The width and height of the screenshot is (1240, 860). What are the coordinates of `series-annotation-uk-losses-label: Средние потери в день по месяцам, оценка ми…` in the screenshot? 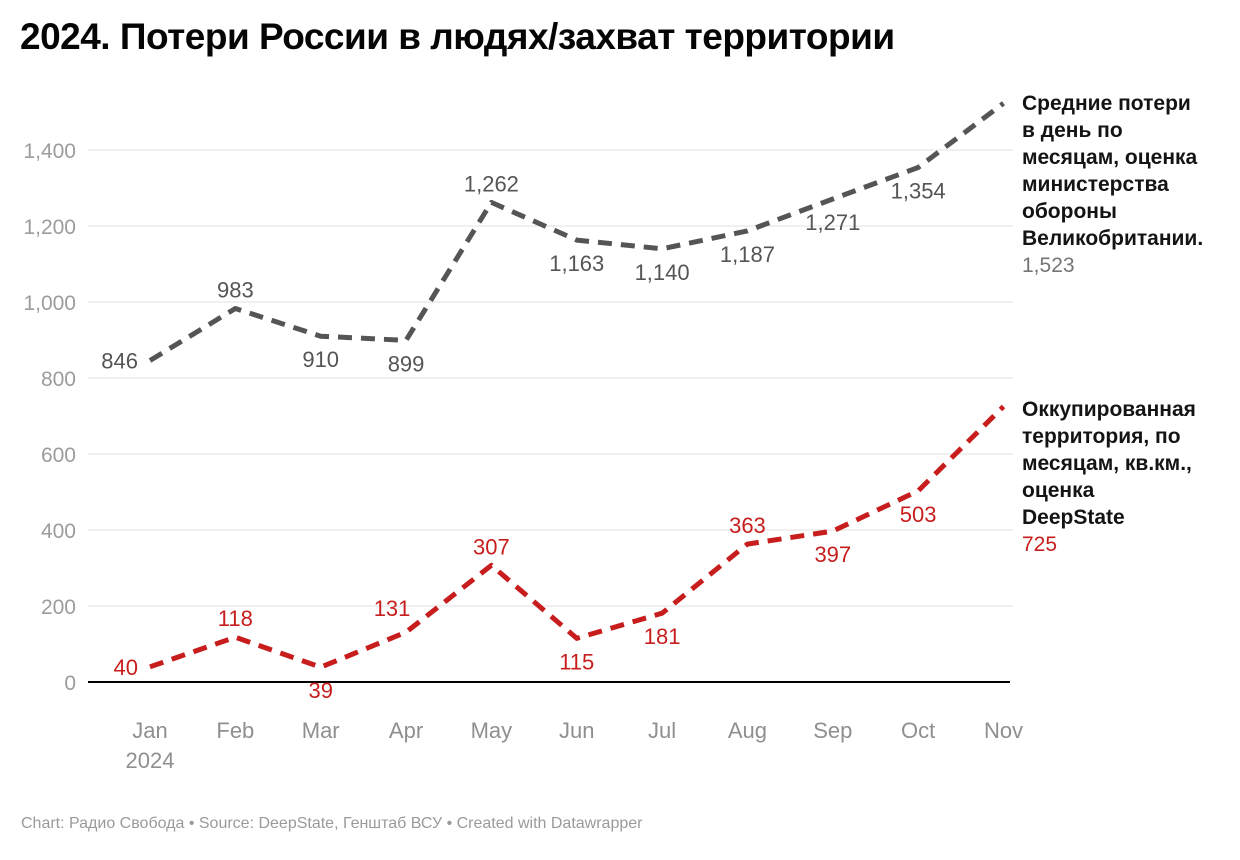 It's located at (1124, 171).